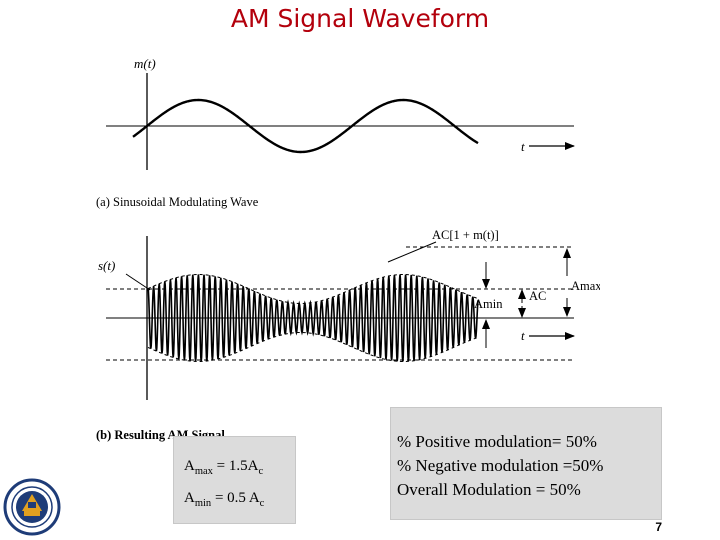  I want to click on slide-title: AM Signal Waveform, so click(360, 18).